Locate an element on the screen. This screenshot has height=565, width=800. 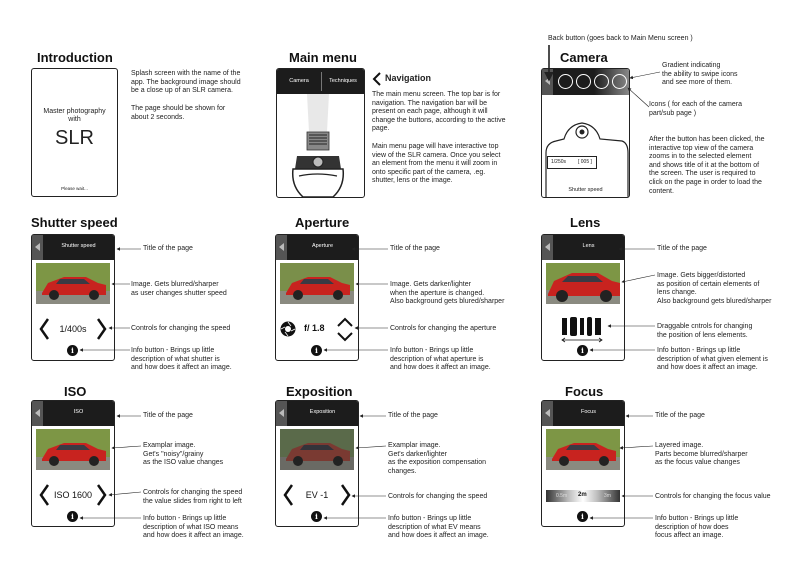
aperture-page-title: Aperture is located at coordinates (322, 246).